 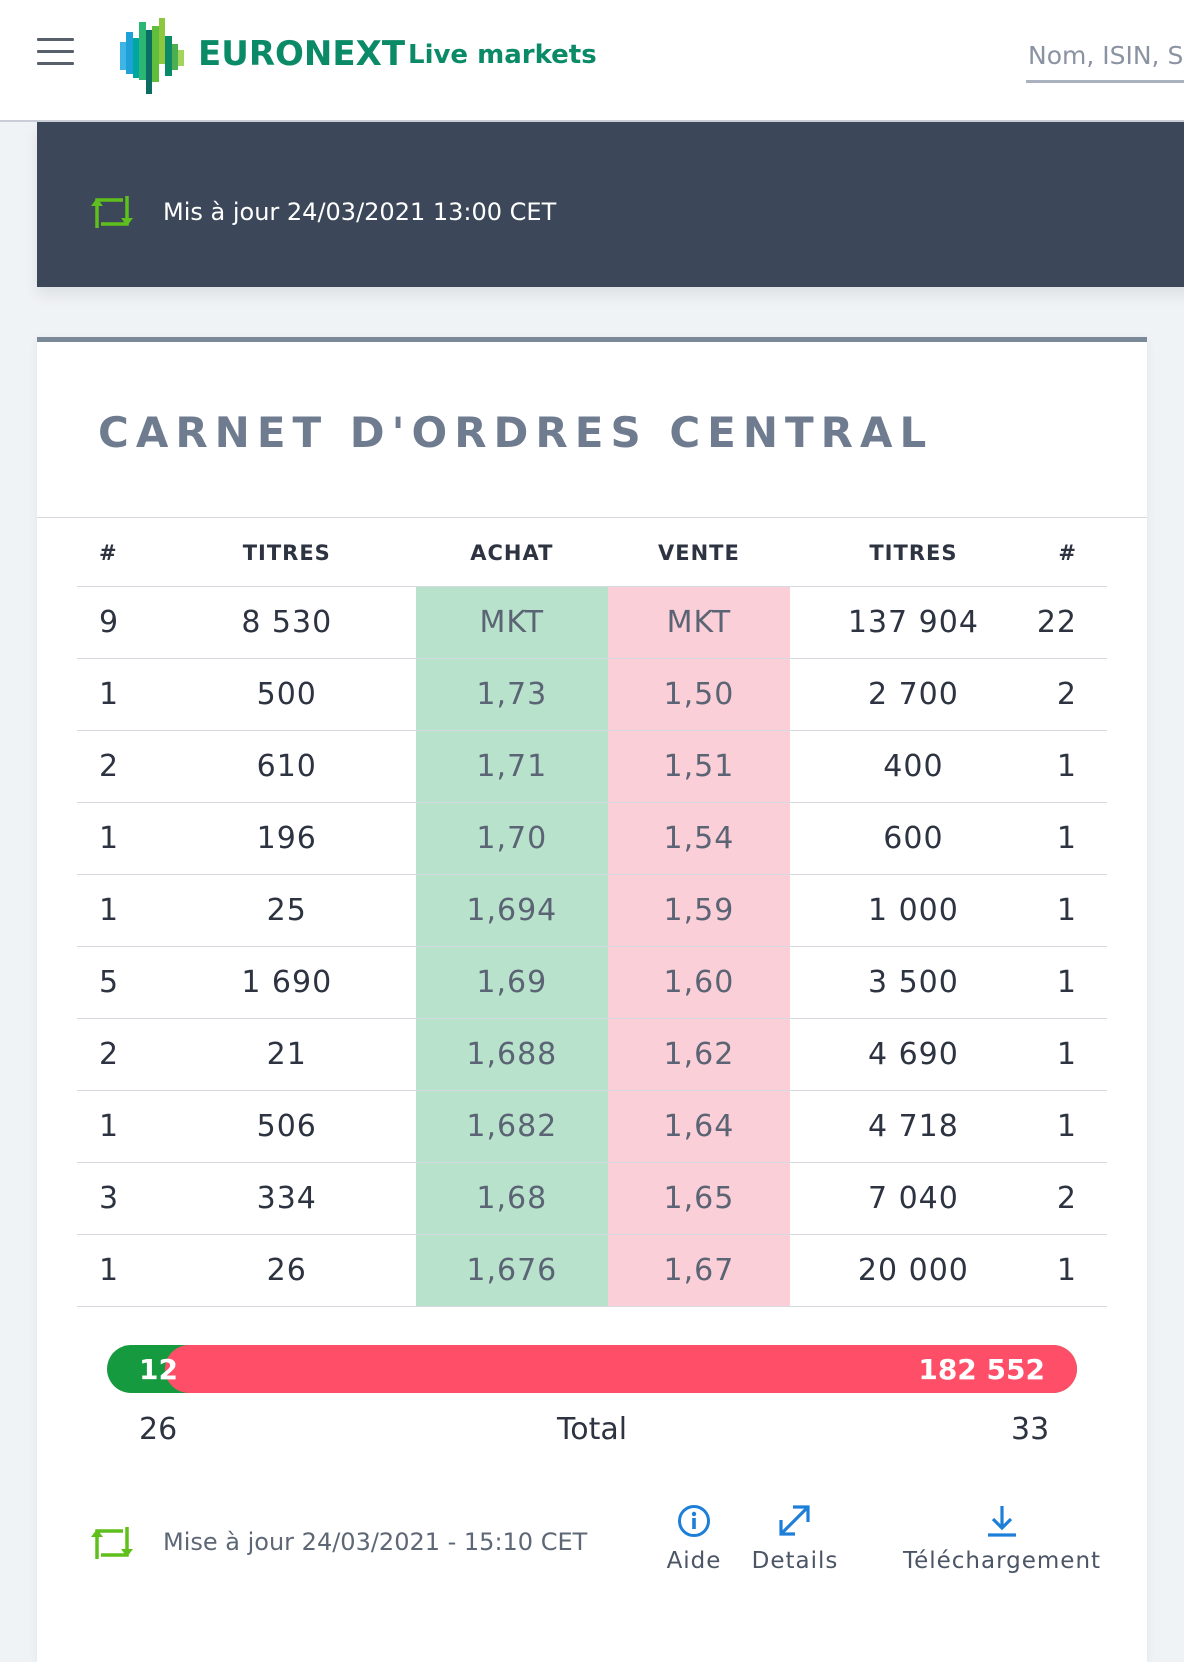 What do you see at coordinates (1105, 56) in the screenshot?
I see `search-input` at bounding box center [1105, 56].